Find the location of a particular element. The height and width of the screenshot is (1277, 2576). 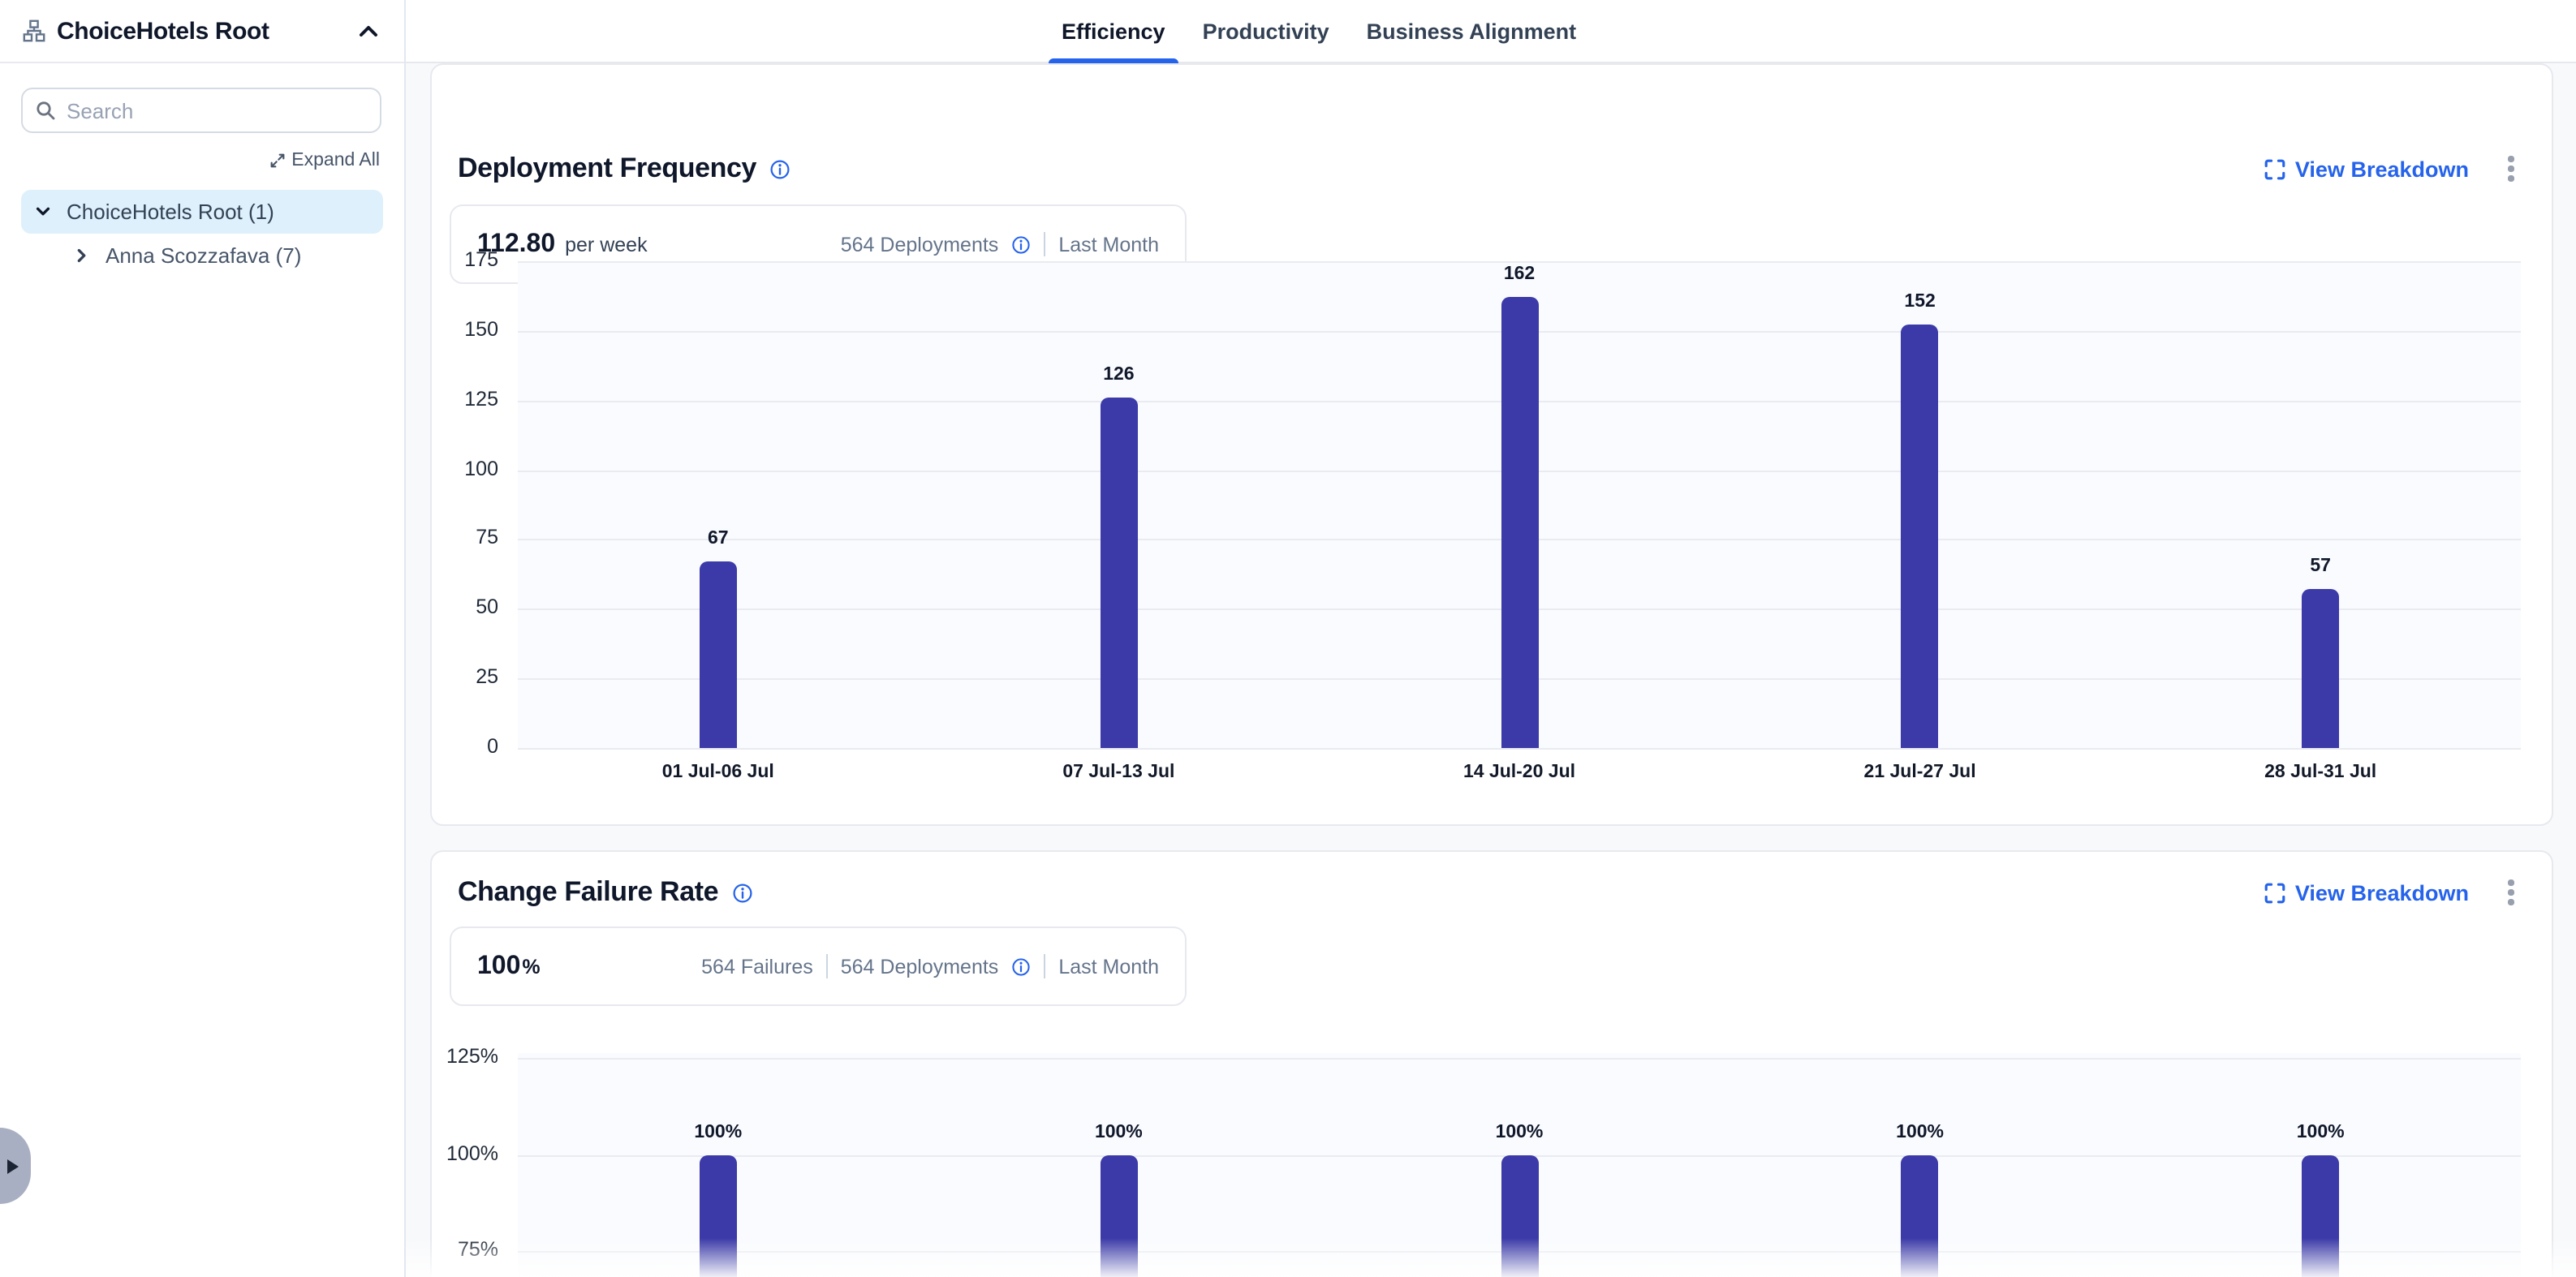

tree-row: Anna Scozzafava (7) is located at coordinates (202, 255).